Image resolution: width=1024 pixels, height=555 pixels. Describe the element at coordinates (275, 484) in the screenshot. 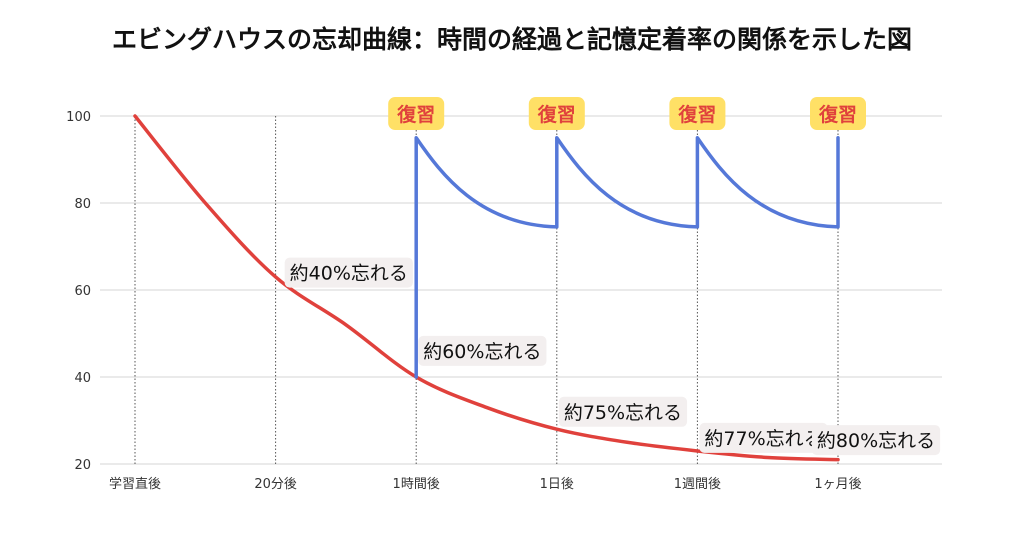

I see `x-tick-label: 20分後` at that location.